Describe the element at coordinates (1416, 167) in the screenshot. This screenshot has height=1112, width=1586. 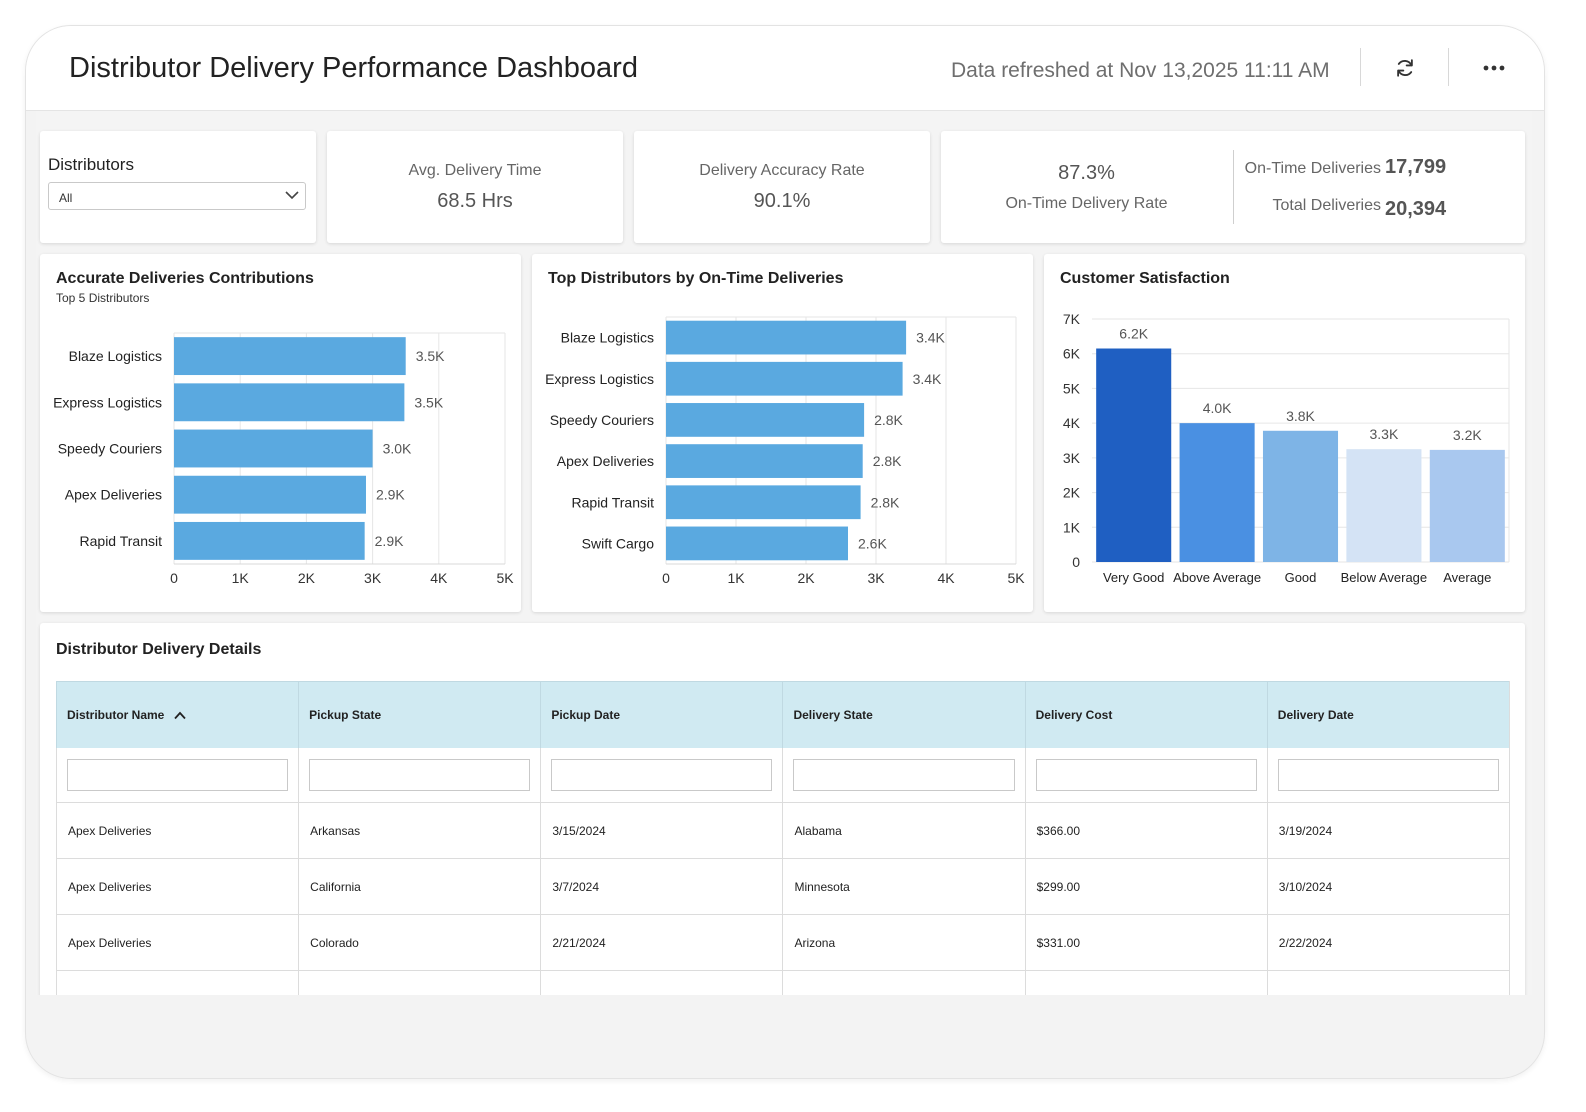
I see `on-time-deliveries-value: 17,799` at that location.